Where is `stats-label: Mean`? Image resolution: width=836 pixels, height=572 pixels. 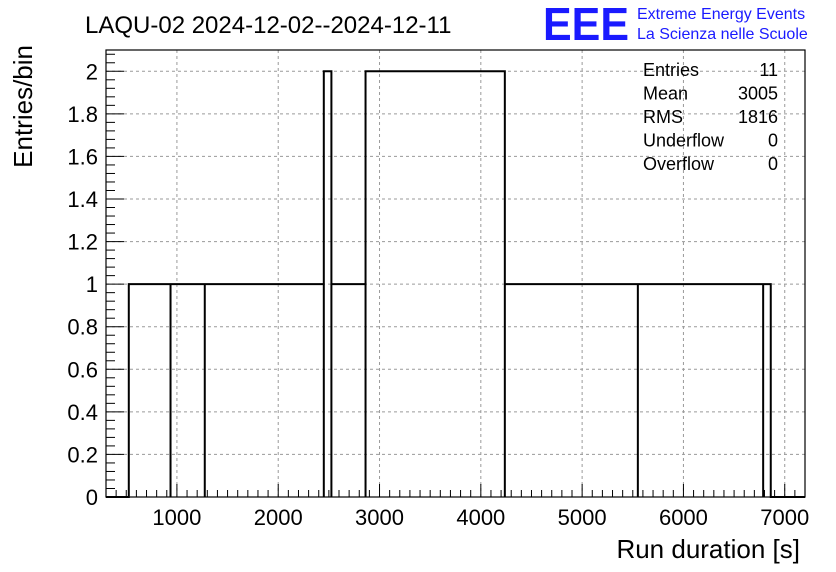
stats-label: Mean is located at coordinates (665, 94).